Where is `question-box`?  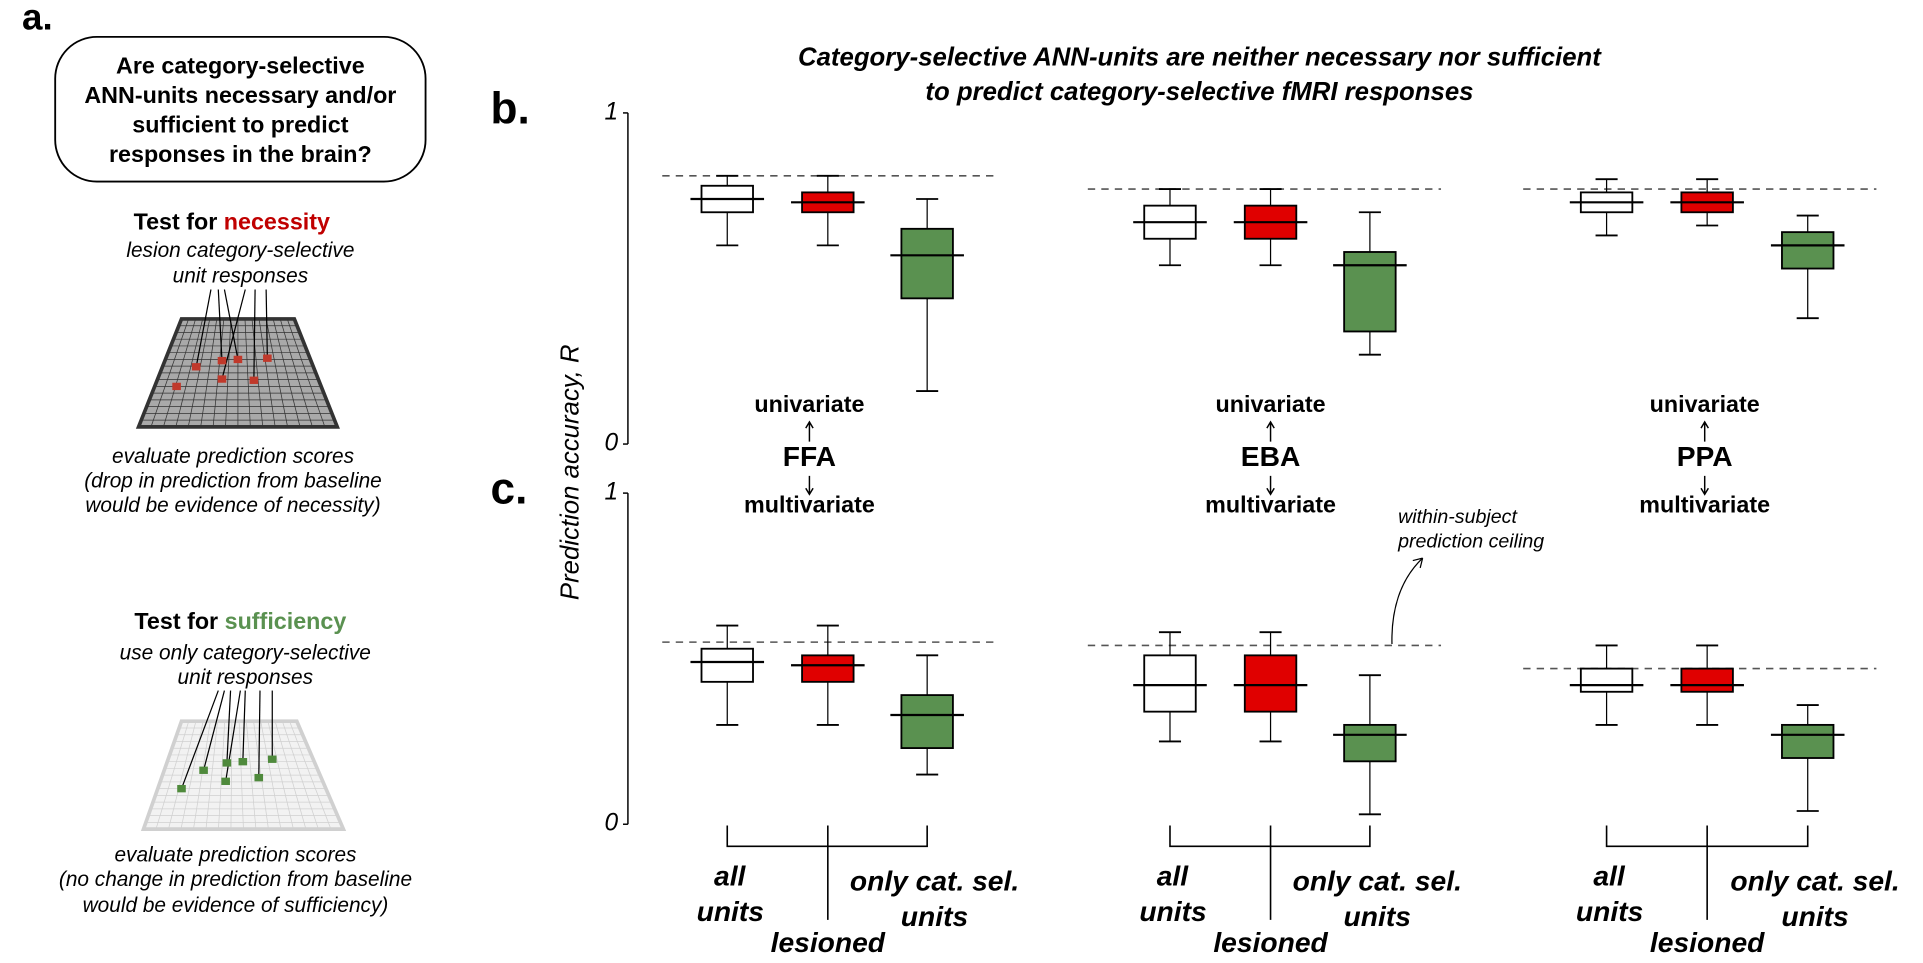 question-box is located at coordinates (240, 109).